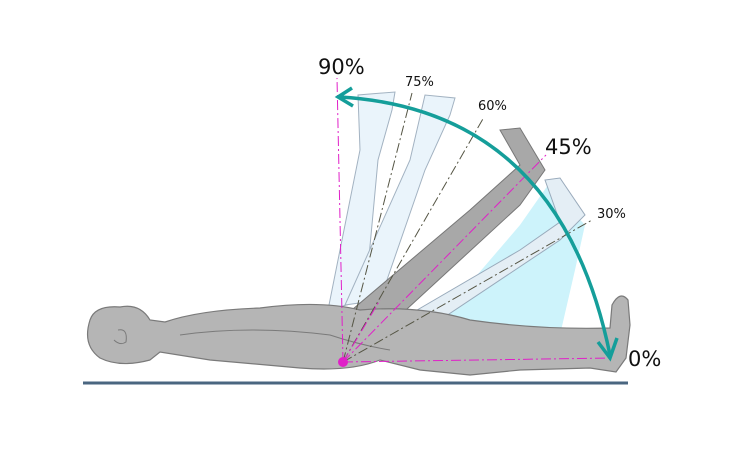 The image size is (730, 456). What do you see at coordinates (644, 359) in the screenshot?
I see `label-0: 0%` at bounding box center [644, 359].